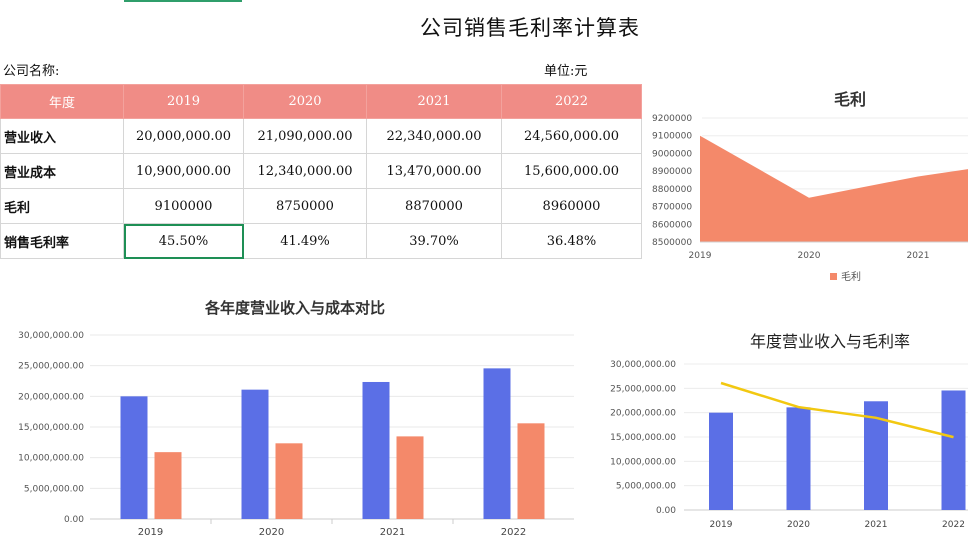  I want to click on legend-label: 毛利, so click(851, 277).